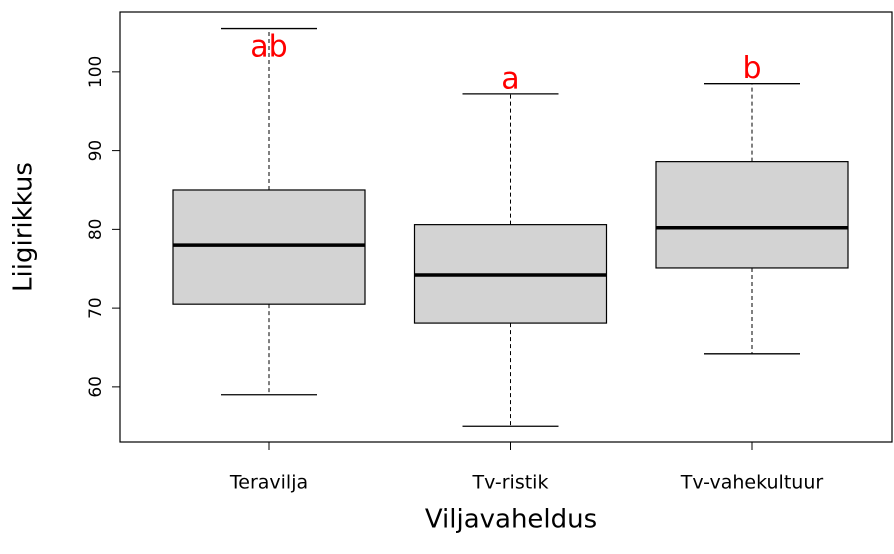 This screenshot has height=554, width=894. Describe the element at coordinates (268, 47) in the screenshot. I see `group-letter: ab` at that location.